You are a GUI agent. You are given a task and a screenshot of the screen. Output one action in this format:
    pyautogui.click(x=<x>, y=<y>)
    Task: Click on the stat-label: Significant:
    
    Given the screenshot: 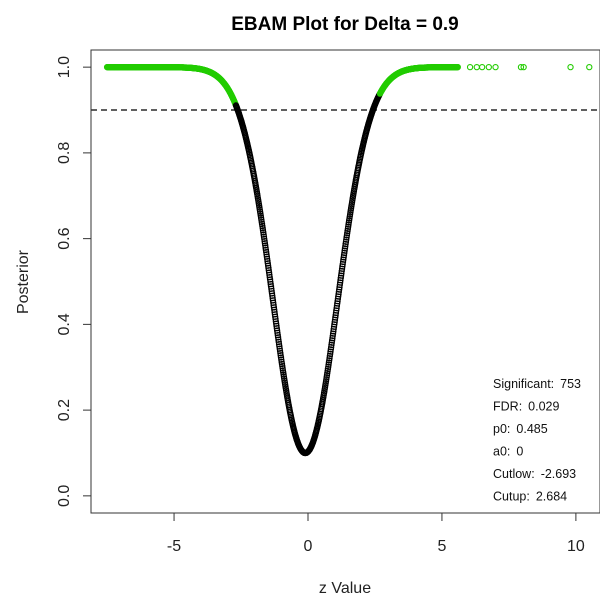 What is the action you would take?
    pyautogui.click(x=523, y=384)
    